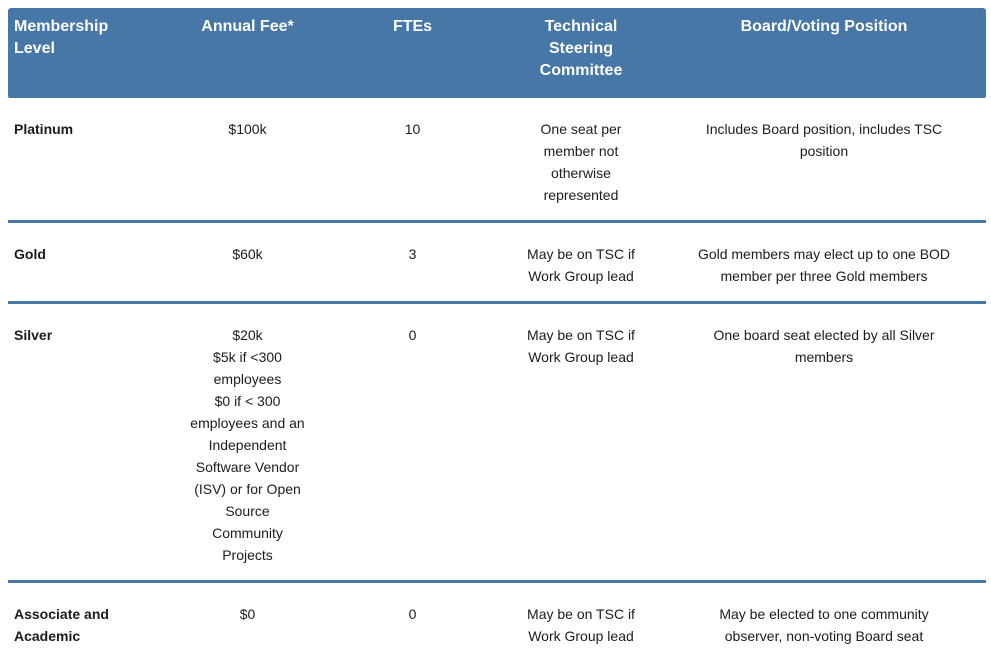 This screenshot has height=672, width=991. I want to click on col-header-technical-steering-committee: Technical Steering Committee, so click(581, 53).